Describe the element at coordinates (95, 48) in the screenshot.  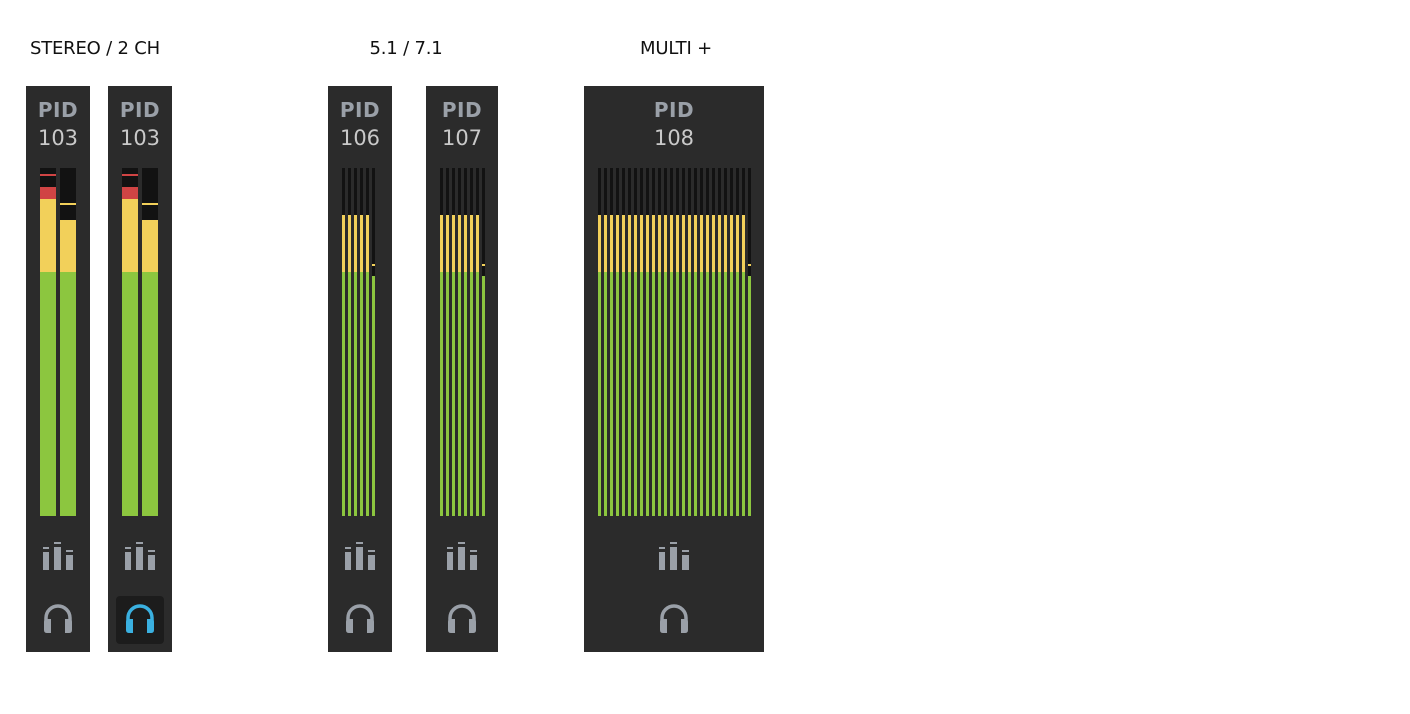
I see `group-label: STEREO / 2 CH` at that location.